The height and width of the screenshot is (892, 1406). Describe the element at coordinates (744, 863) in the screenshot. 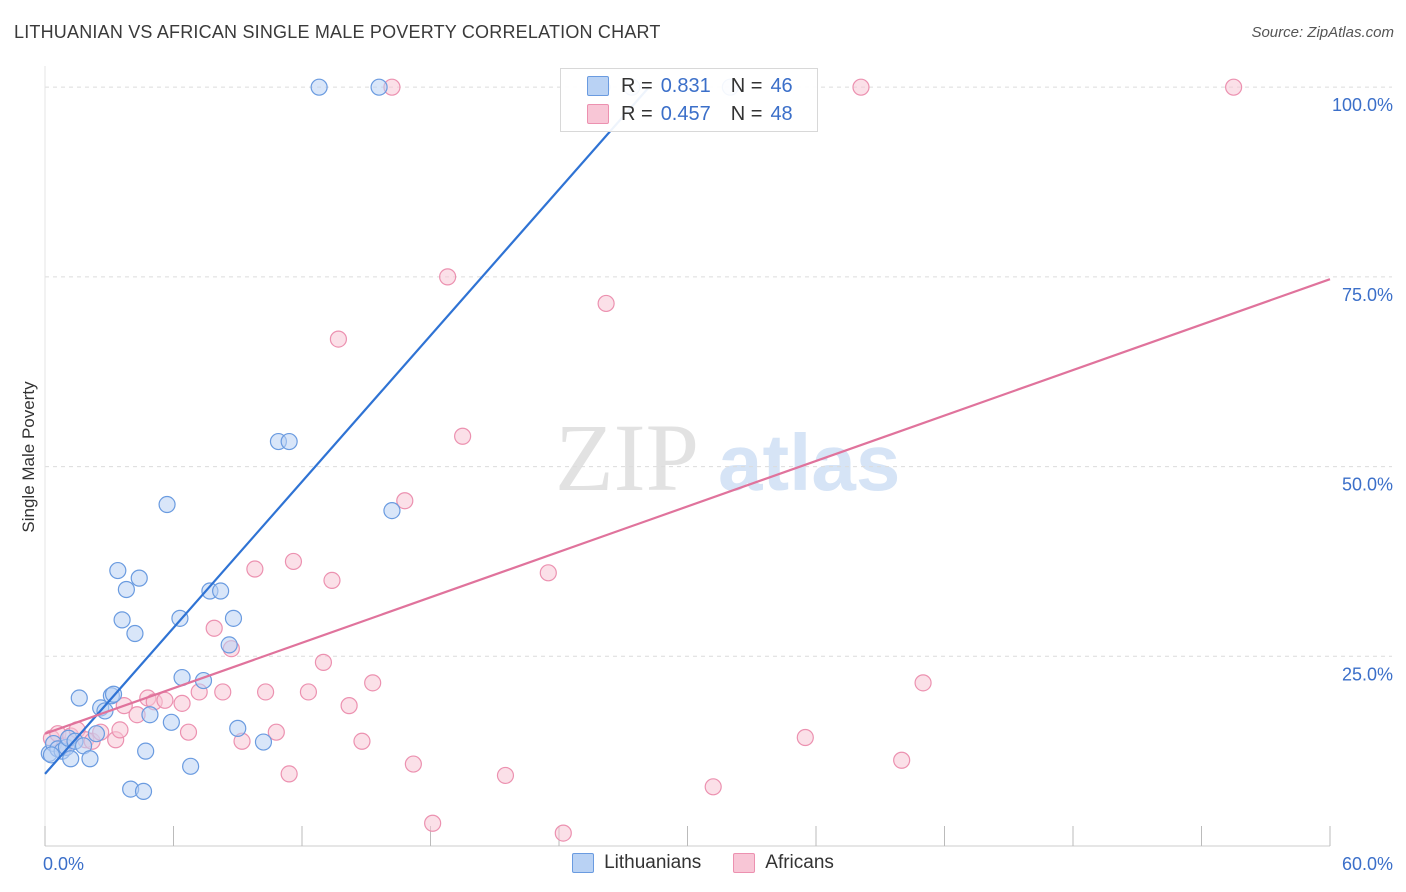

I see `series-swatch-pink` at that location.